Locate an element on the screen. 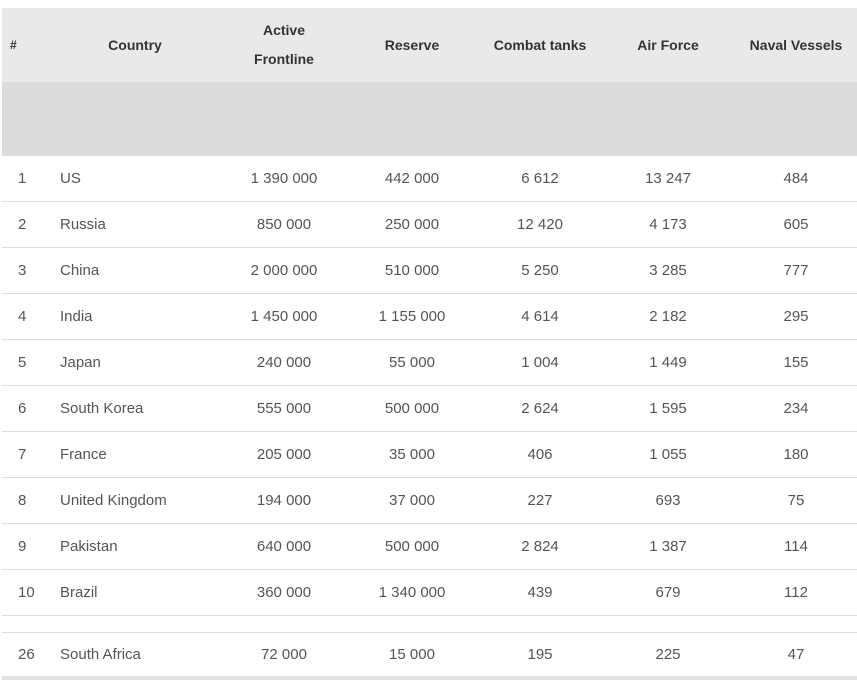 Image resolution: width=857 pixels, height=680 pixels. cell-naval-vessels: 484 is located at coordinates (794, 179).